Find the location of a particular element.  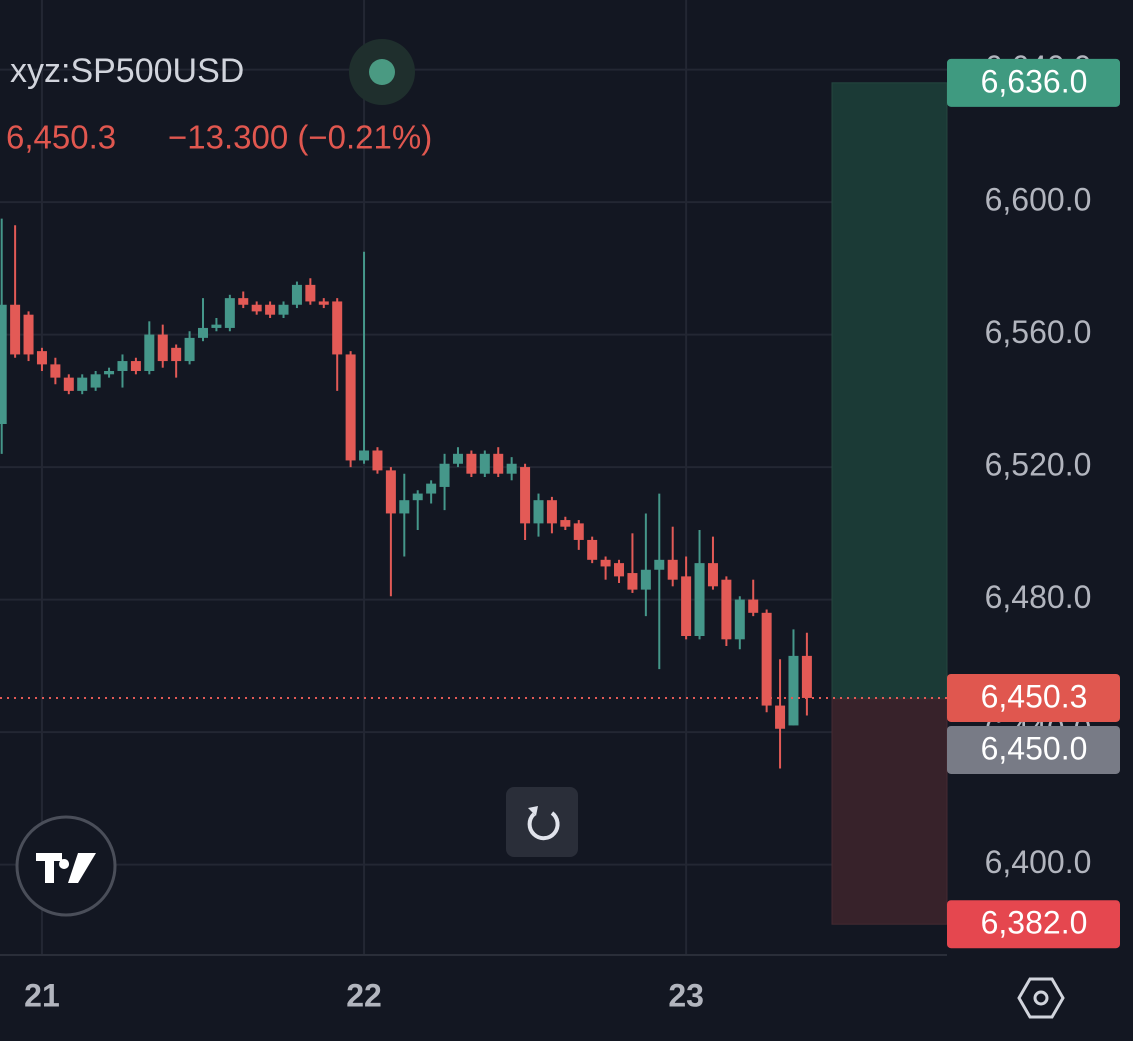

header-change: −13.300 (−0.21%) is located at coordinates (300, 137).